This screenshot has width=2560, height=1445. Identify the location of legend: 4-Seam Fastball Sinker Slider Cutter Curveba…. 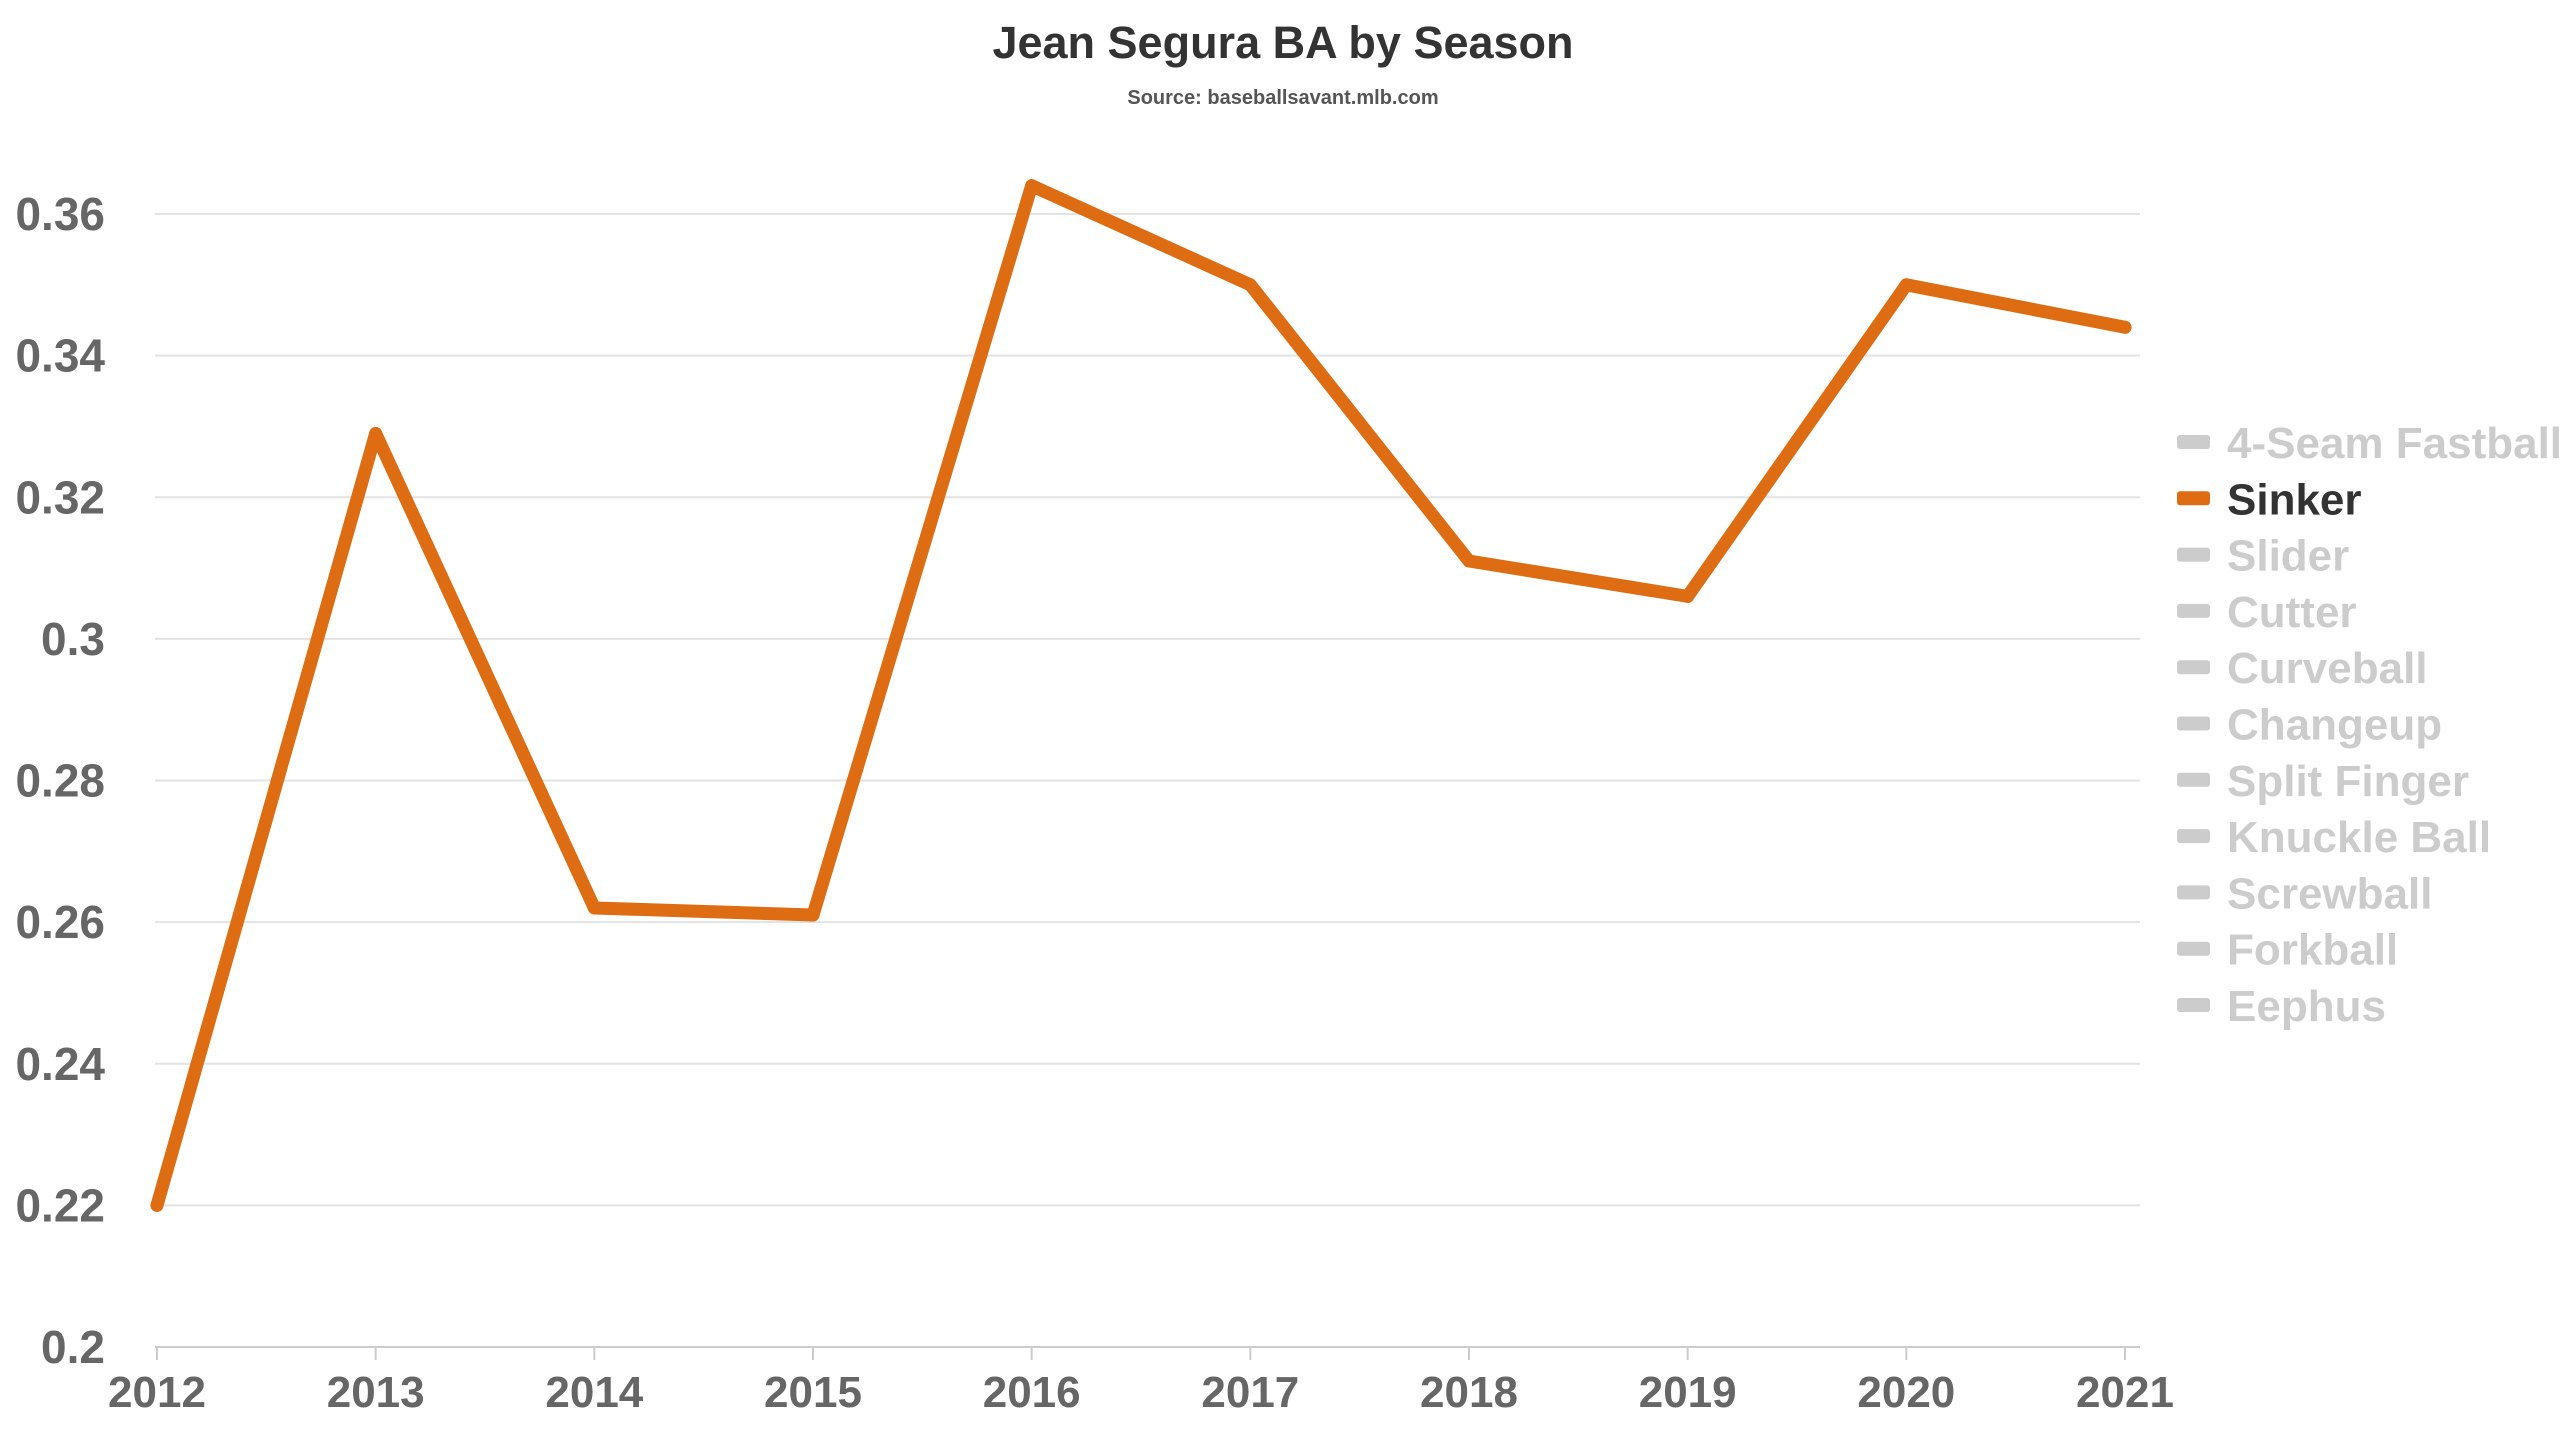
(2368, 725).